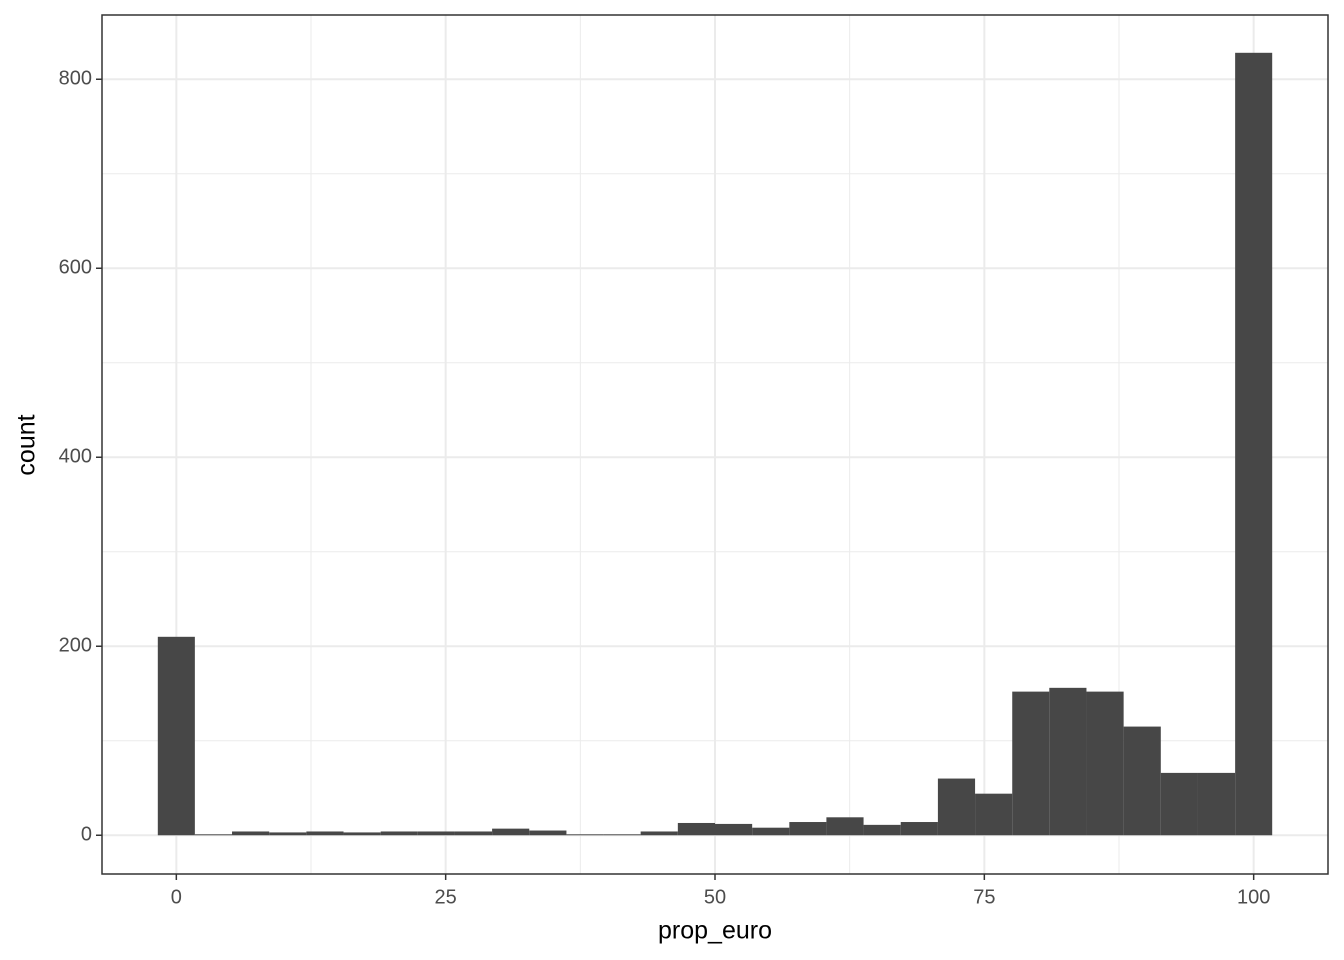  Describe the element at coordinates (75, 268) in the screenshot. I see `y-tick-label: 600` at that location.